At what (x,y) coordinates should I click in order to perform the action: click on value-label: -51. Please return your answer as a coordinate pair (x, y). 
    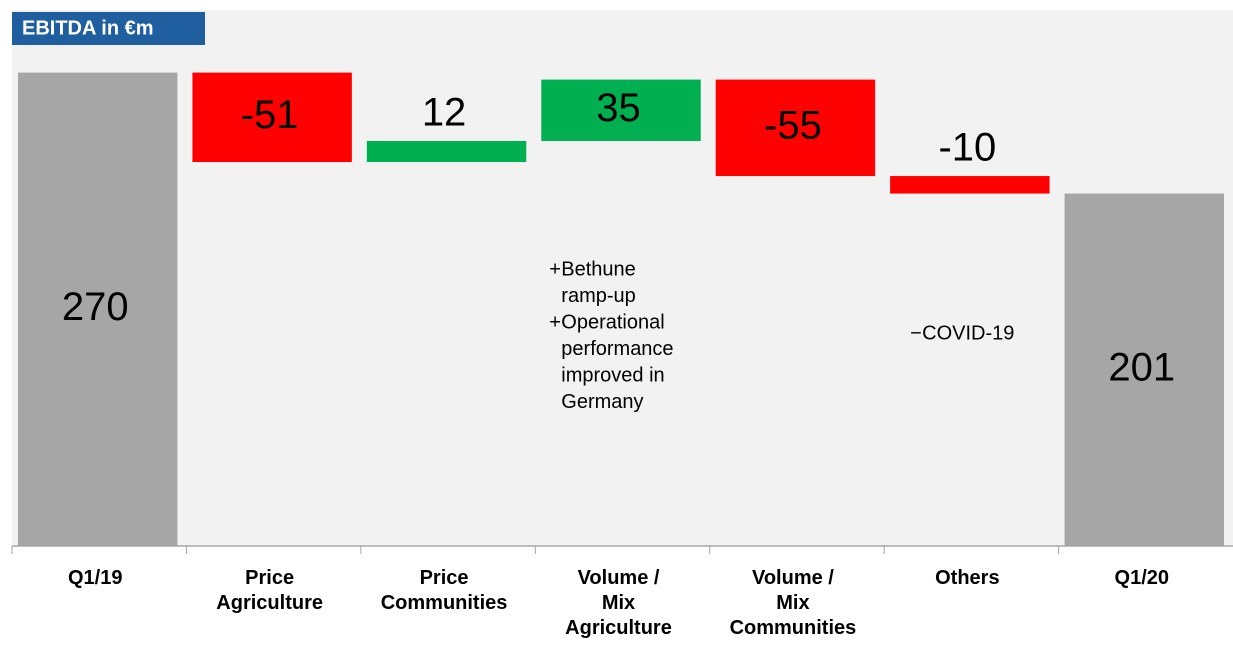
    Looking at the image, I should click on (270, 115).